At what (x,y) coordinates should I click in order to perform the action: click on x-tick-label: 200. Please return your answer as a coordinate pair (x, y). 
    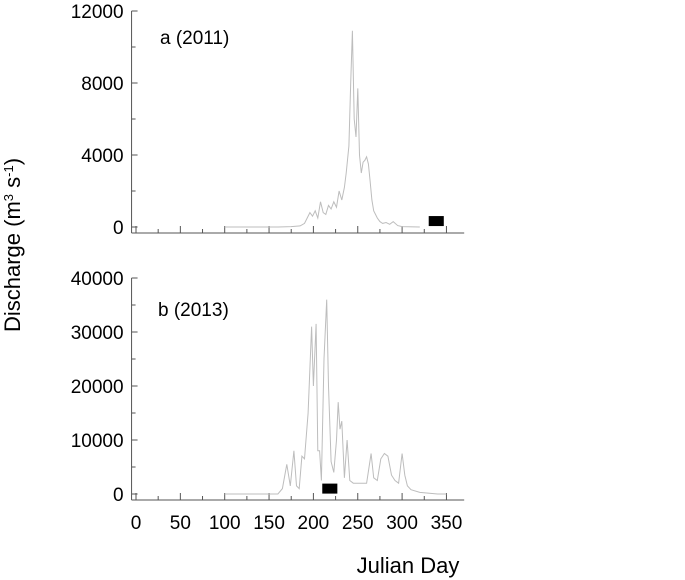
    Looking at the image, I should click on (314, 523).